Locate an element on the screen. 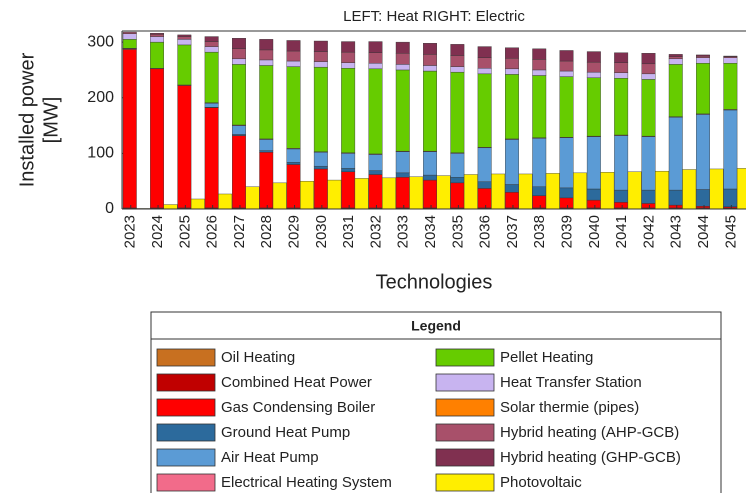 The image size is (746, 493). y-axis-label: Installed power is located at coordinates (27, 119).